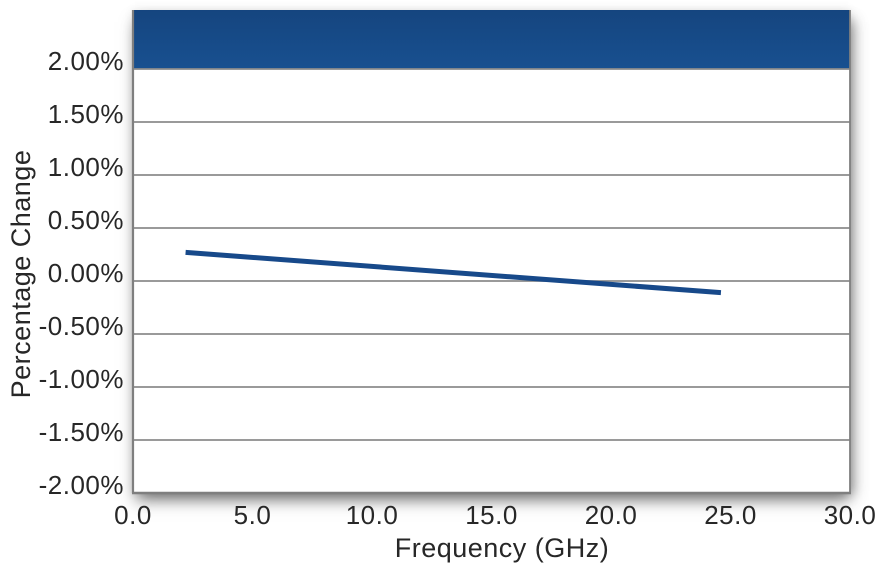 The height and width of the screenshot is (575, 885). What do you see at coordinates (453, 272) in the screenshot?
I see `data-line-percentage-change` at bounding box center [453, 272].